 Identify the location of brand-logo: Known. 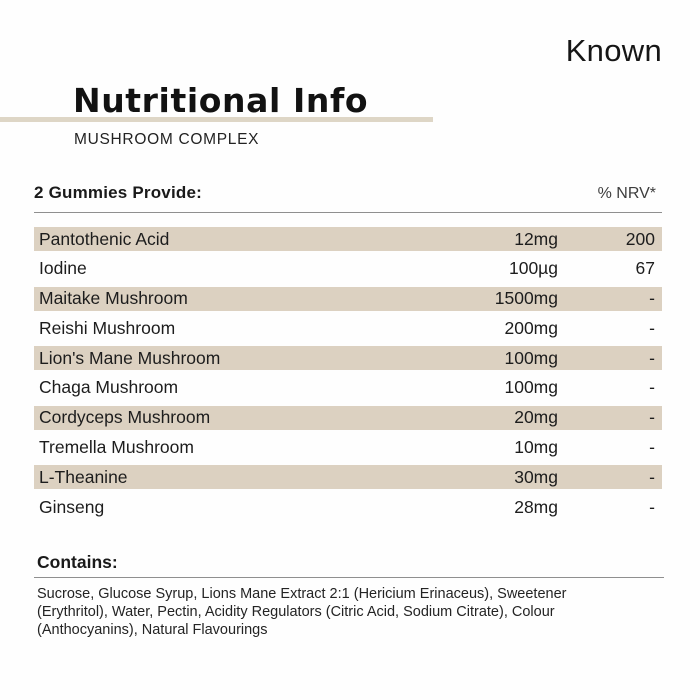
(613, 50).